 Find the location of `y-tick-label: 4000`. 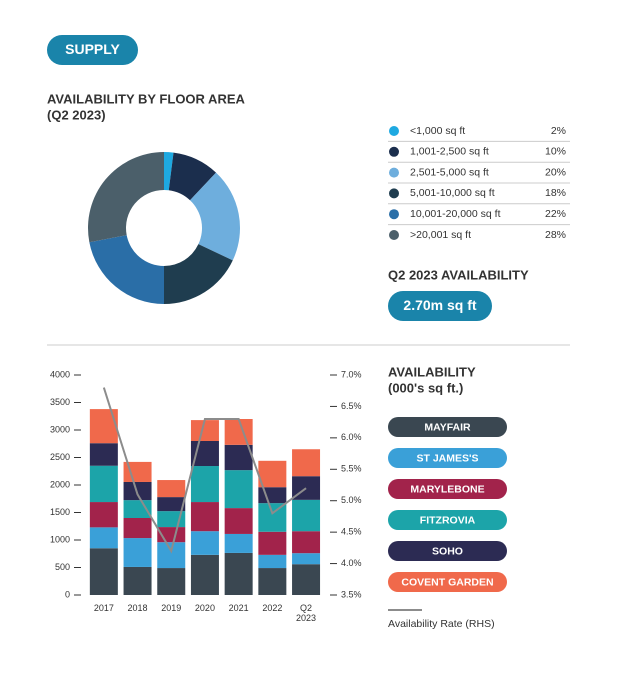

y-tick-label: 4000 is located at coordinates (60, 374).